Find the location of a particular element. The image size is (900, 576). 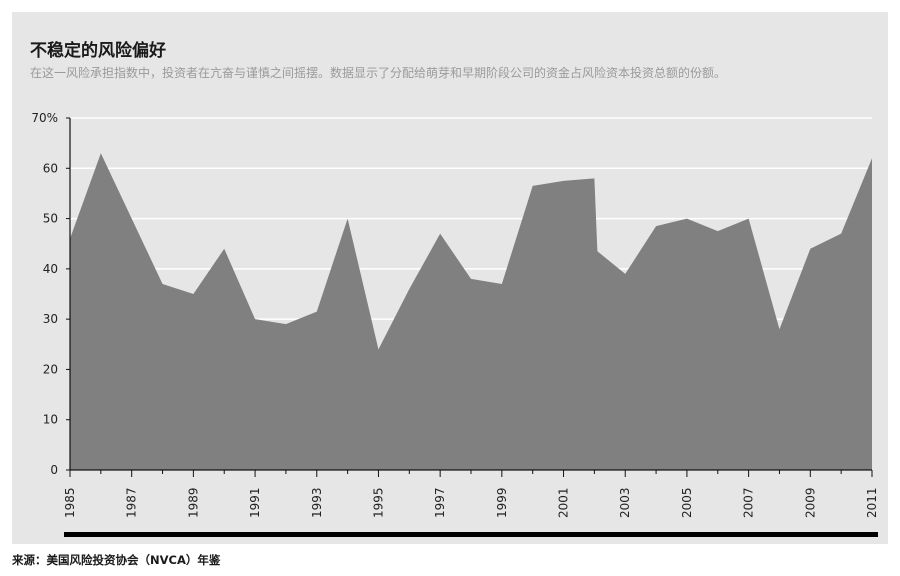

source-note: 来源：美国风险投资协会（NVCA）年鉴 is located at coordinates (116, 560).